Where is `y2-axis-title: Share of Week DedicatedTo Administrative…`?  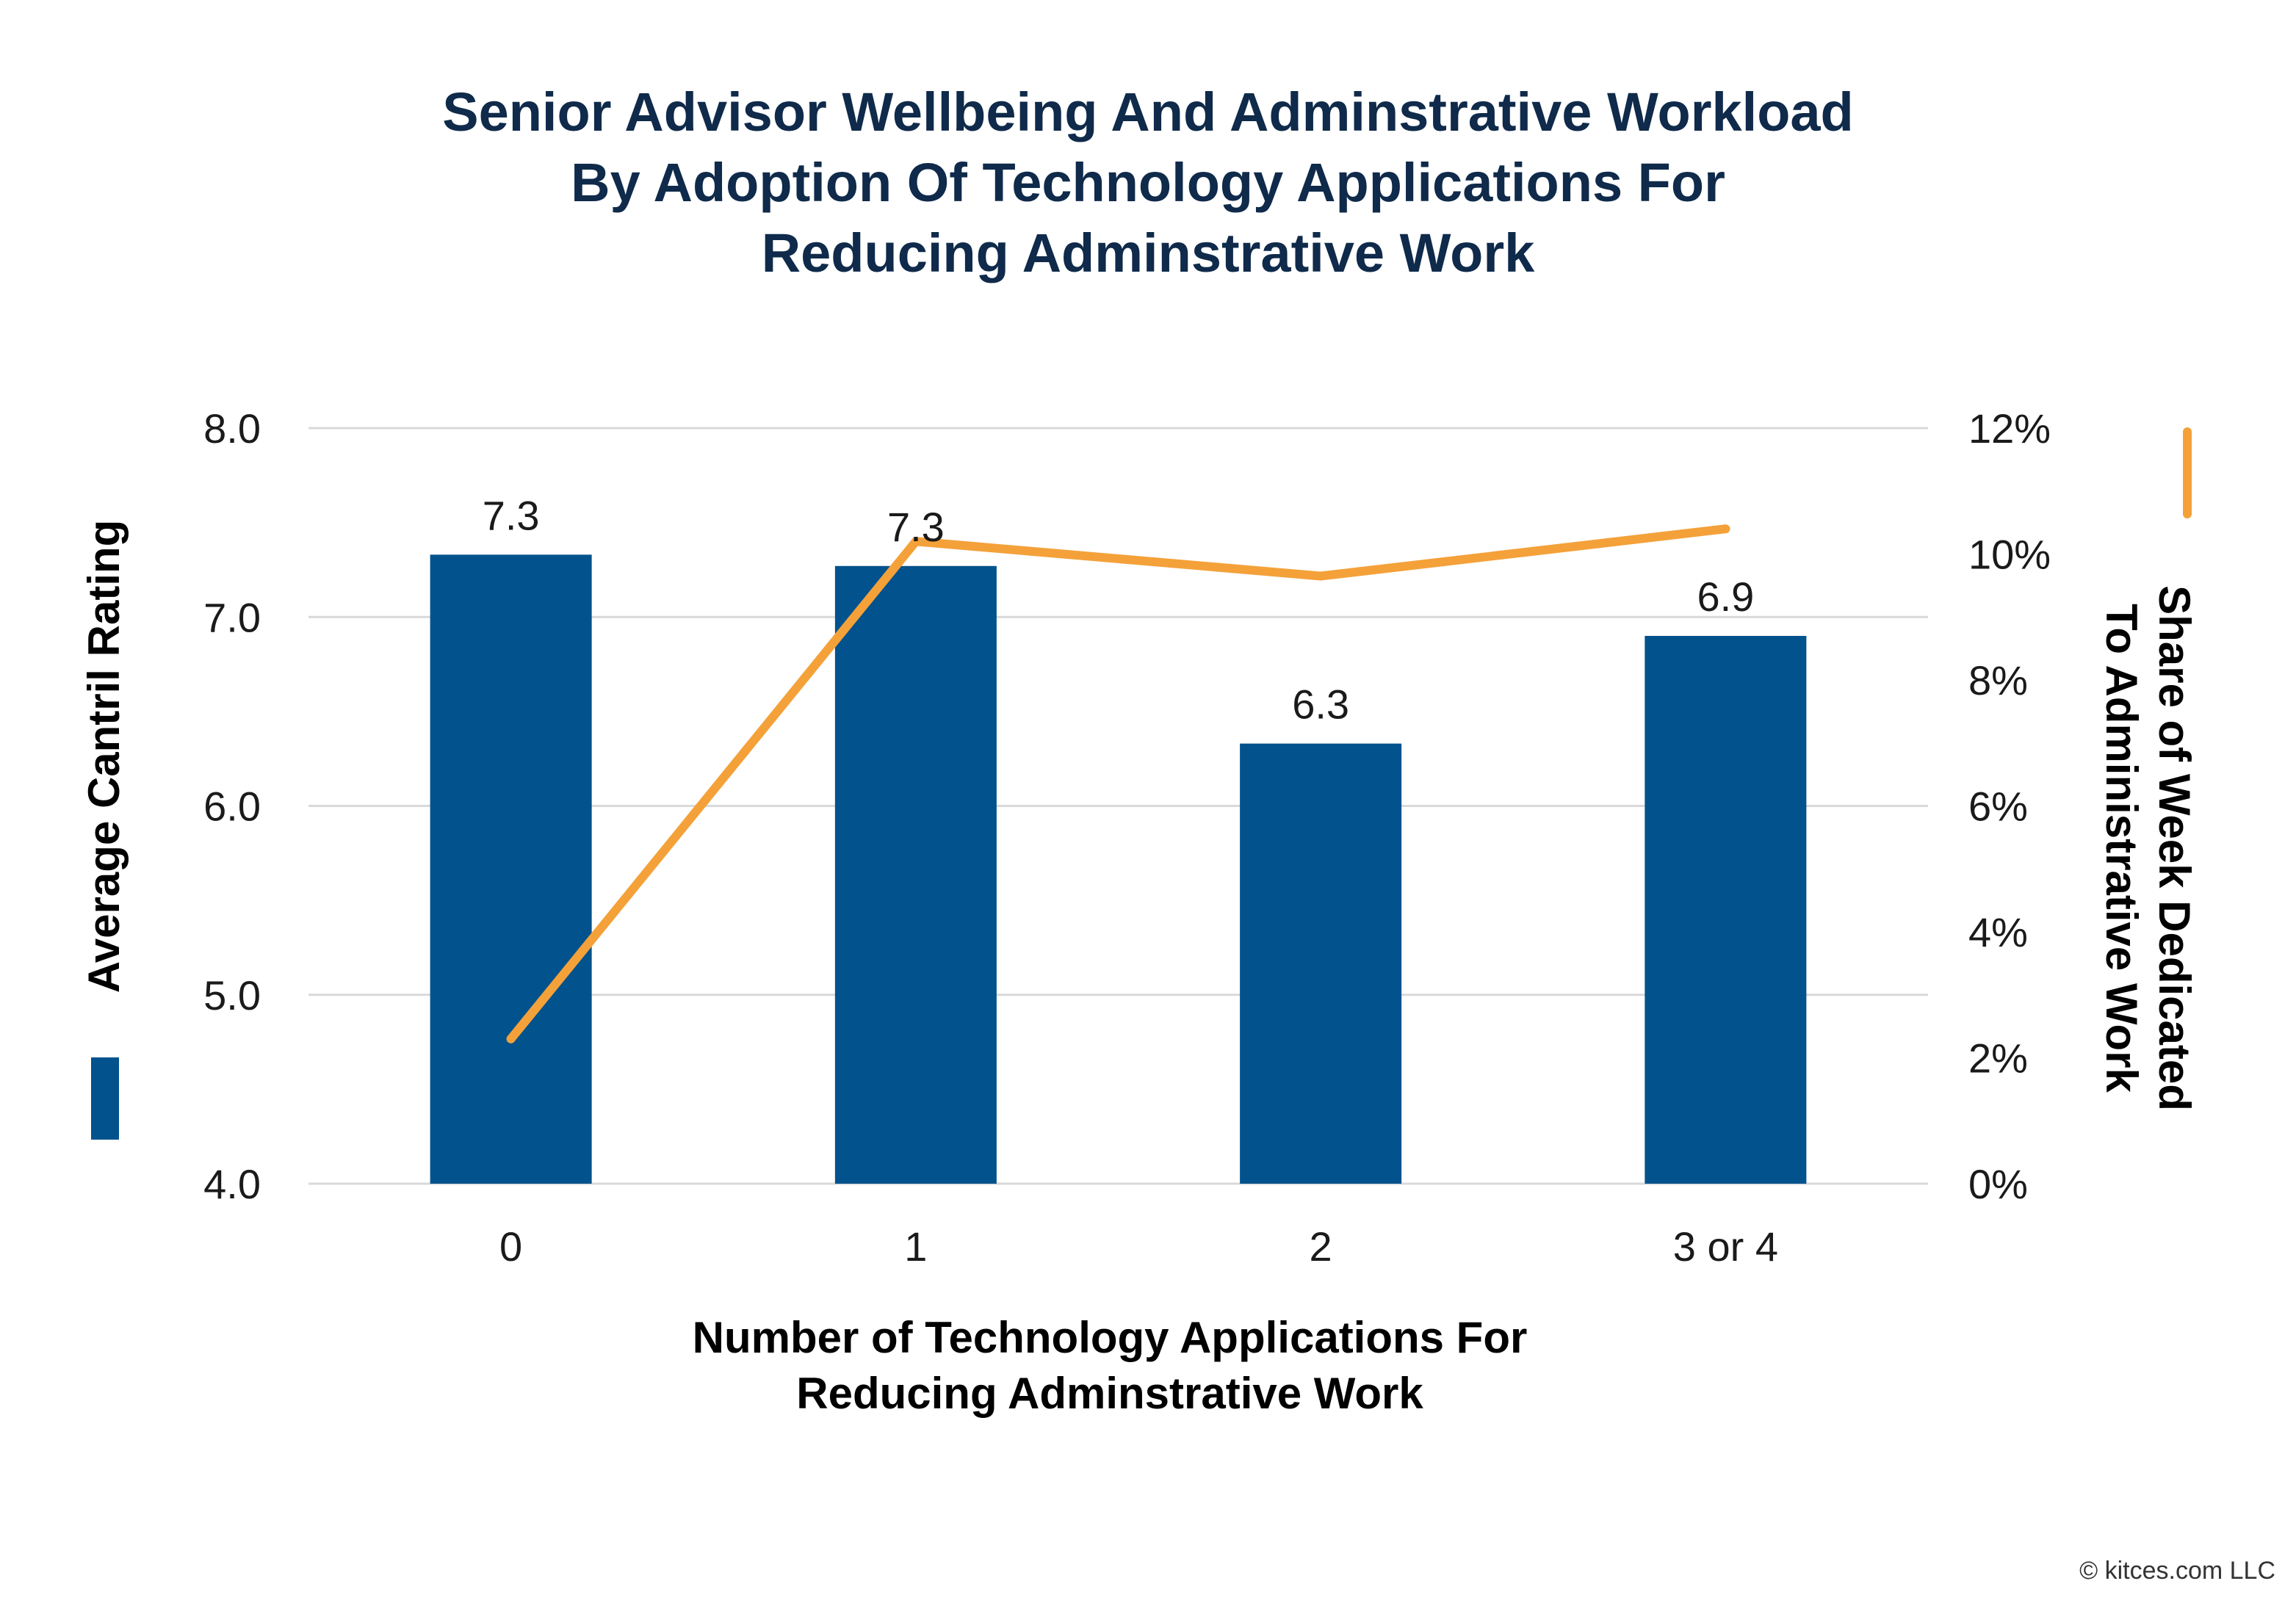 y2-axis-title: Share of Week DedicatedTo Administrative… is located at coordinates (2148, 848).